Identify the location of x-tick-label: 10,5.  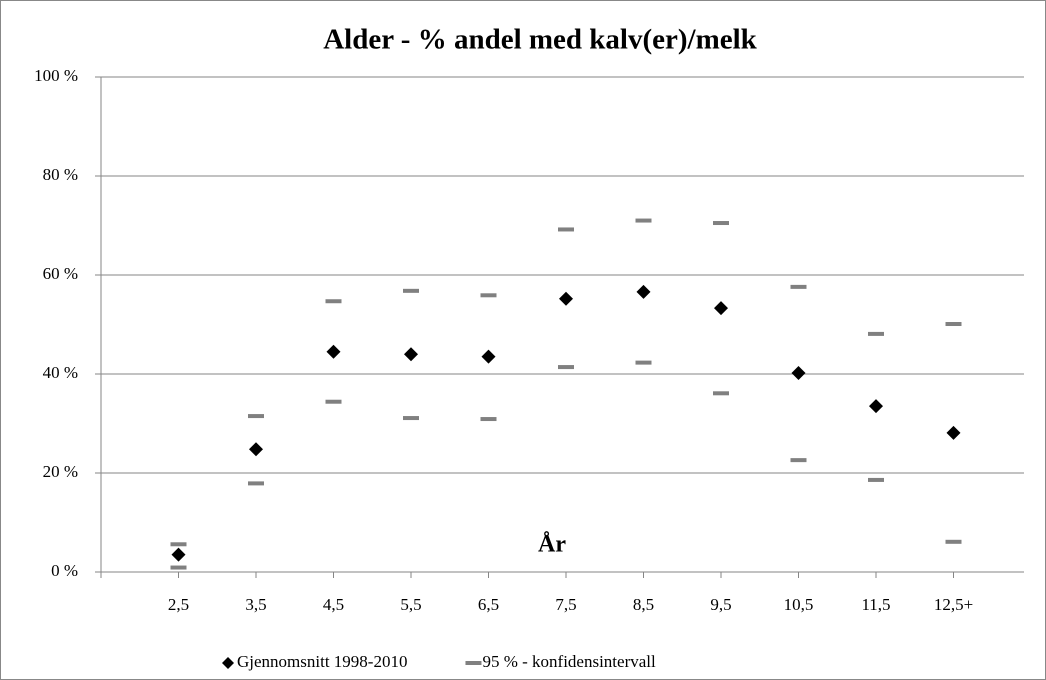
(799, 604).